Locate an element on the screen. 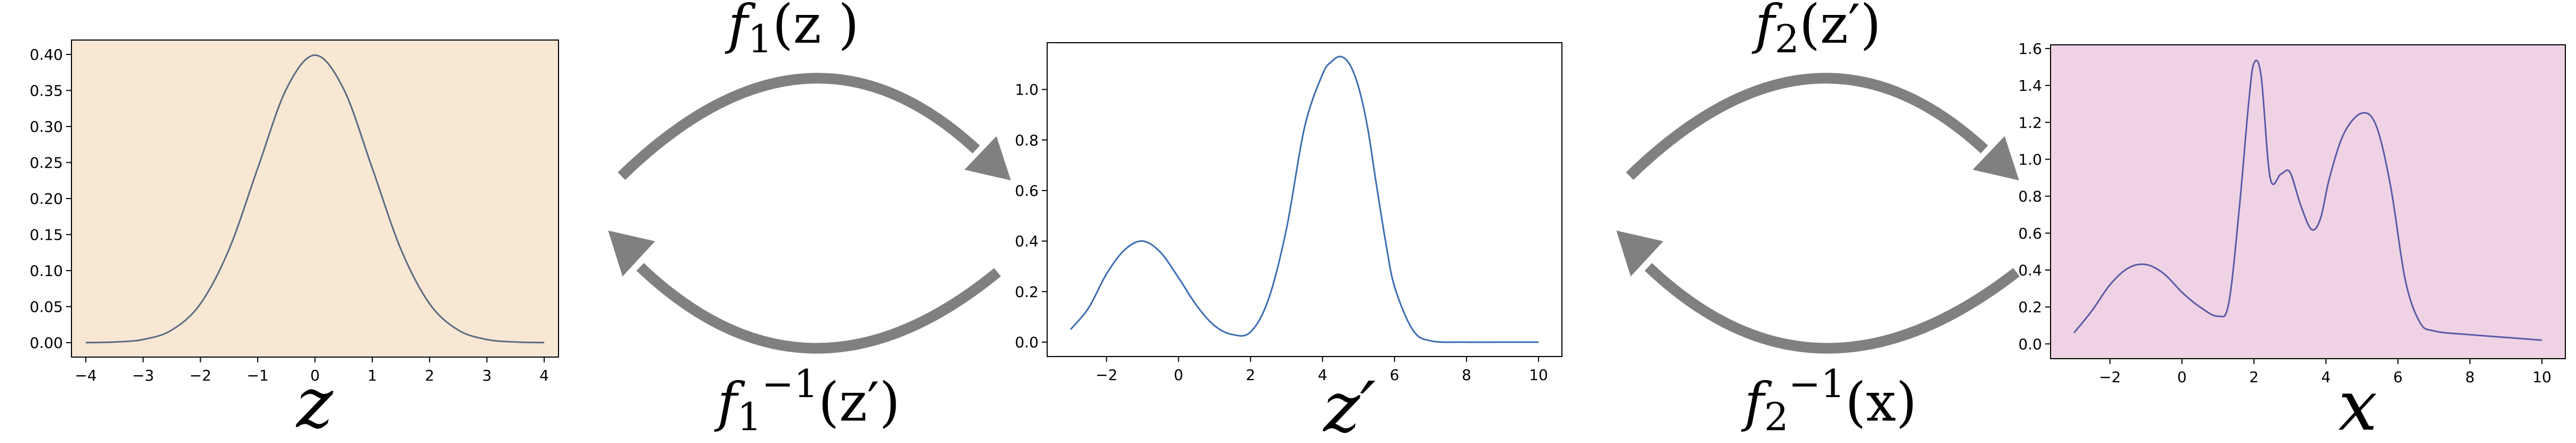  x-tick-label: −1 is located at coordinates (257, 376).